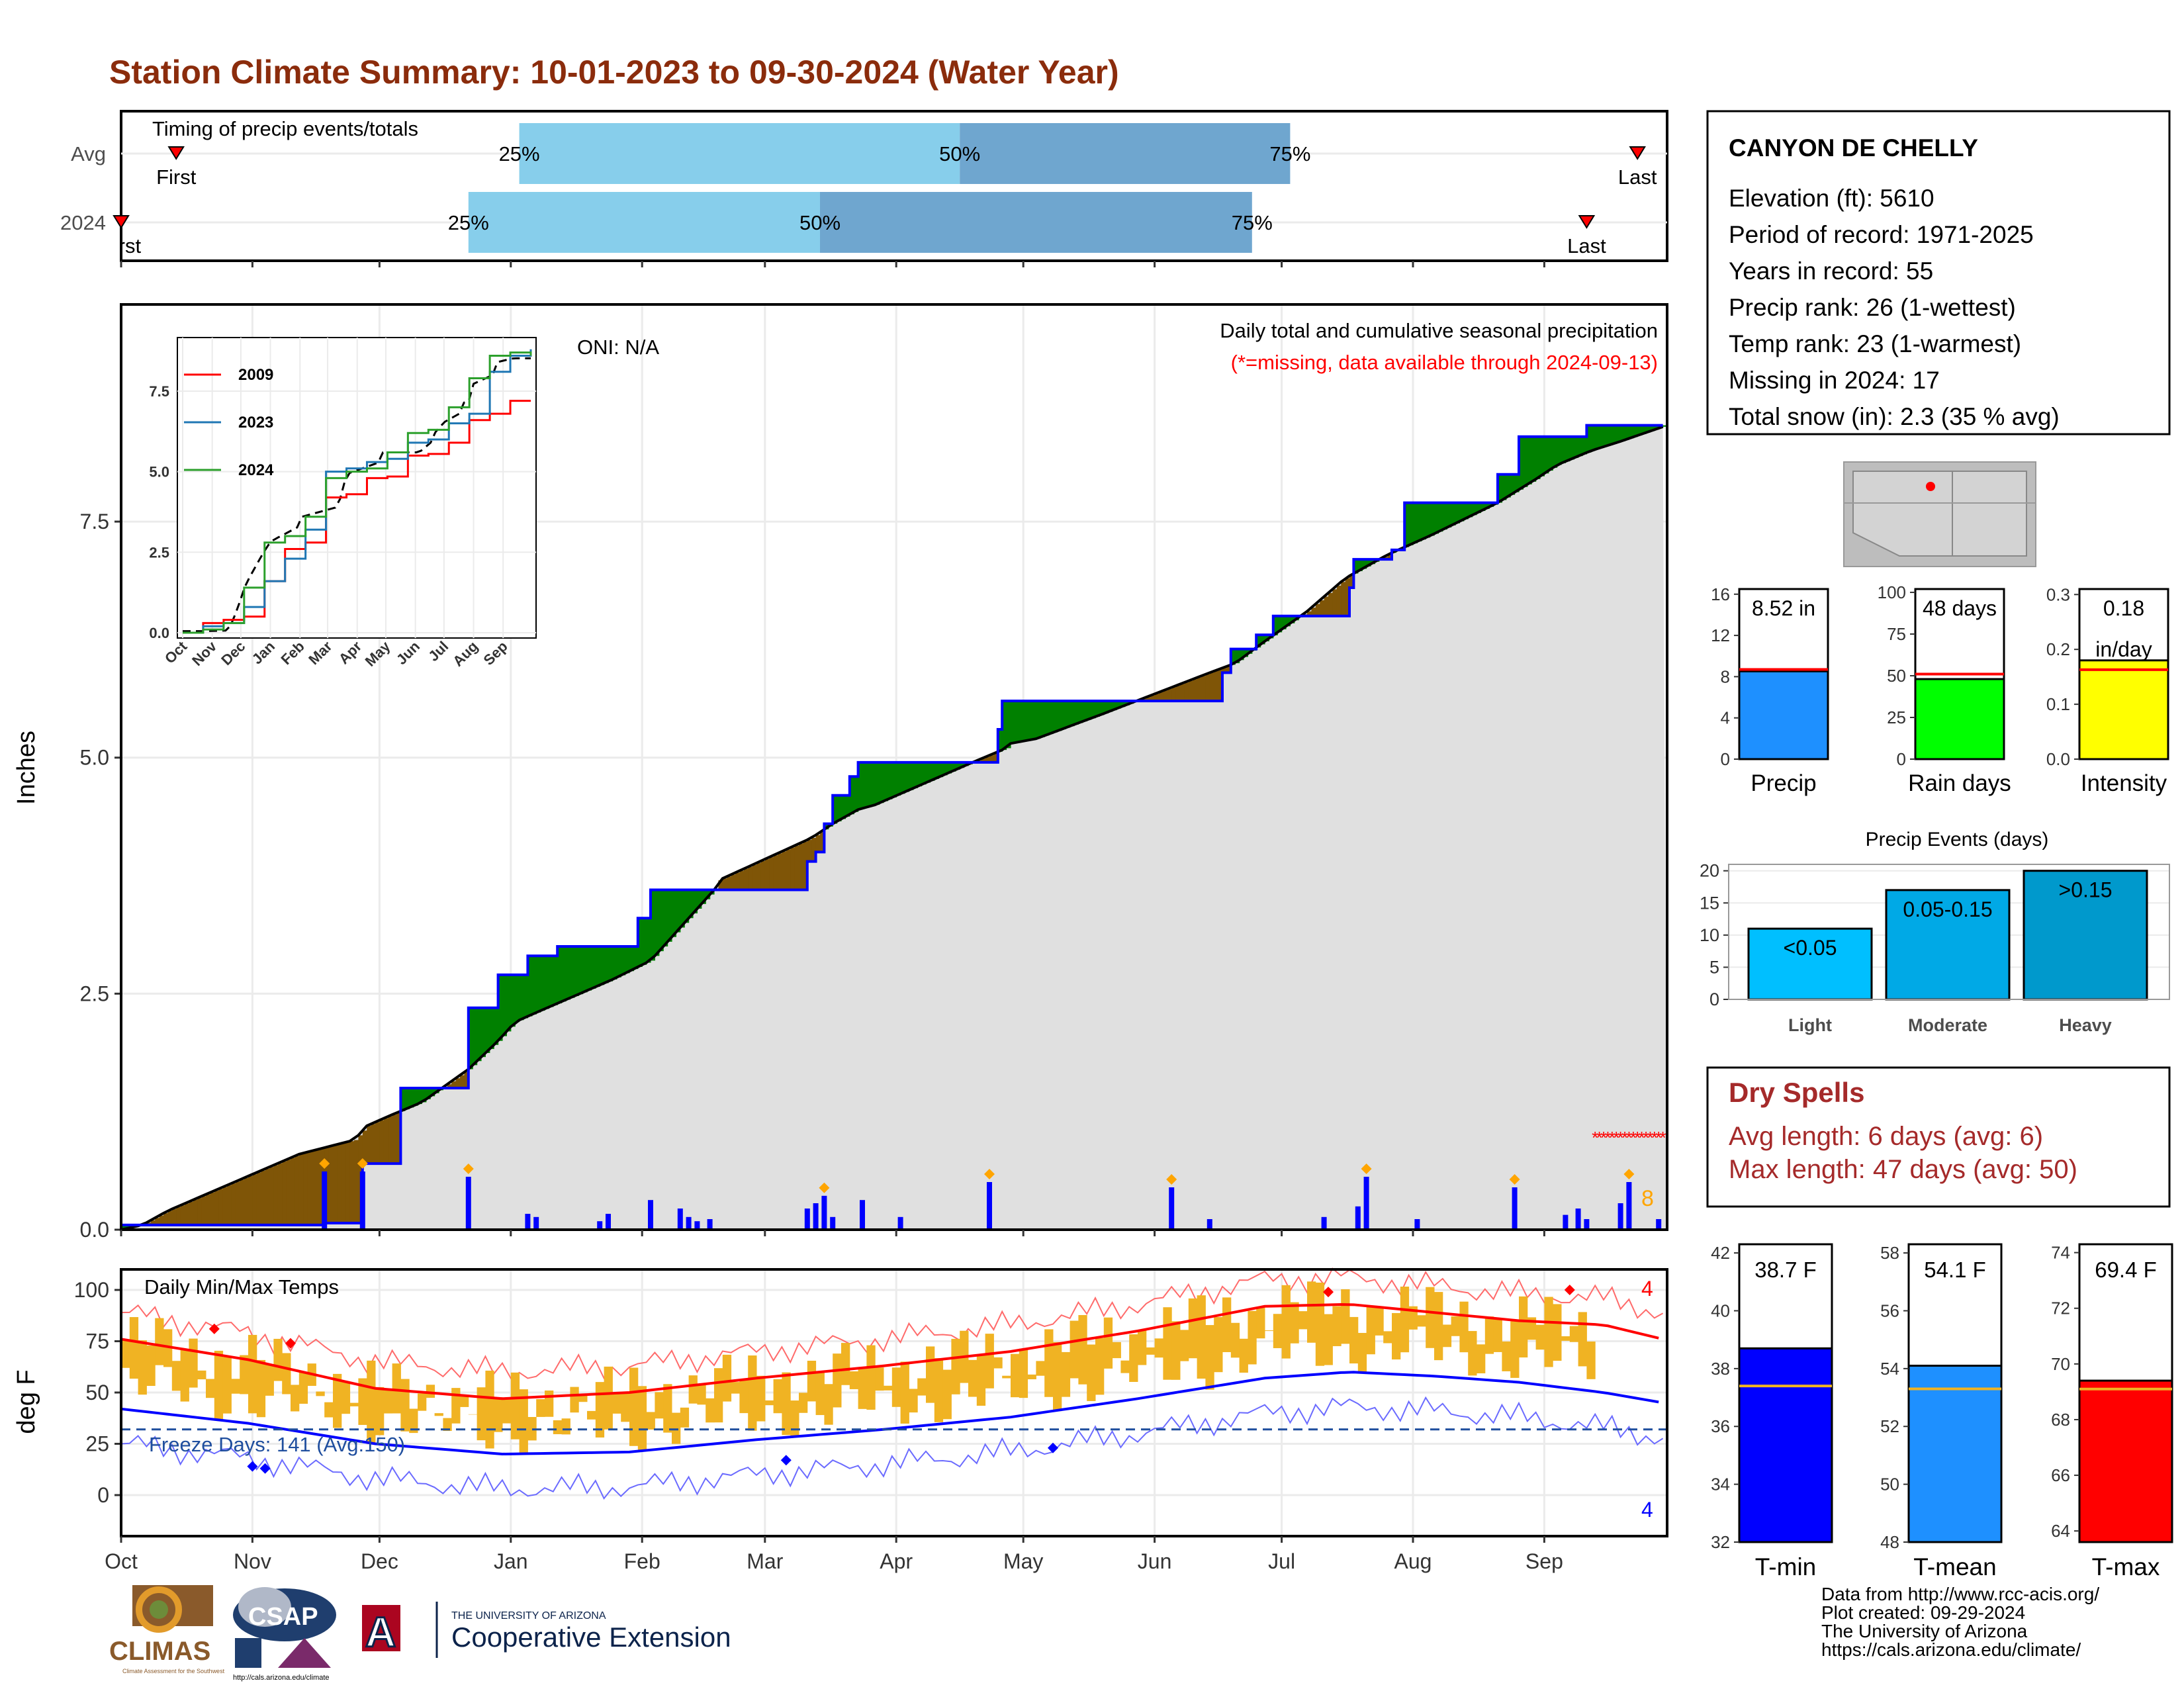 The image size is (2184, 1691). Describe the element at coordinates (2126, 1567) in the screenshot. I see `temp-summary-label: T-max` at that location.